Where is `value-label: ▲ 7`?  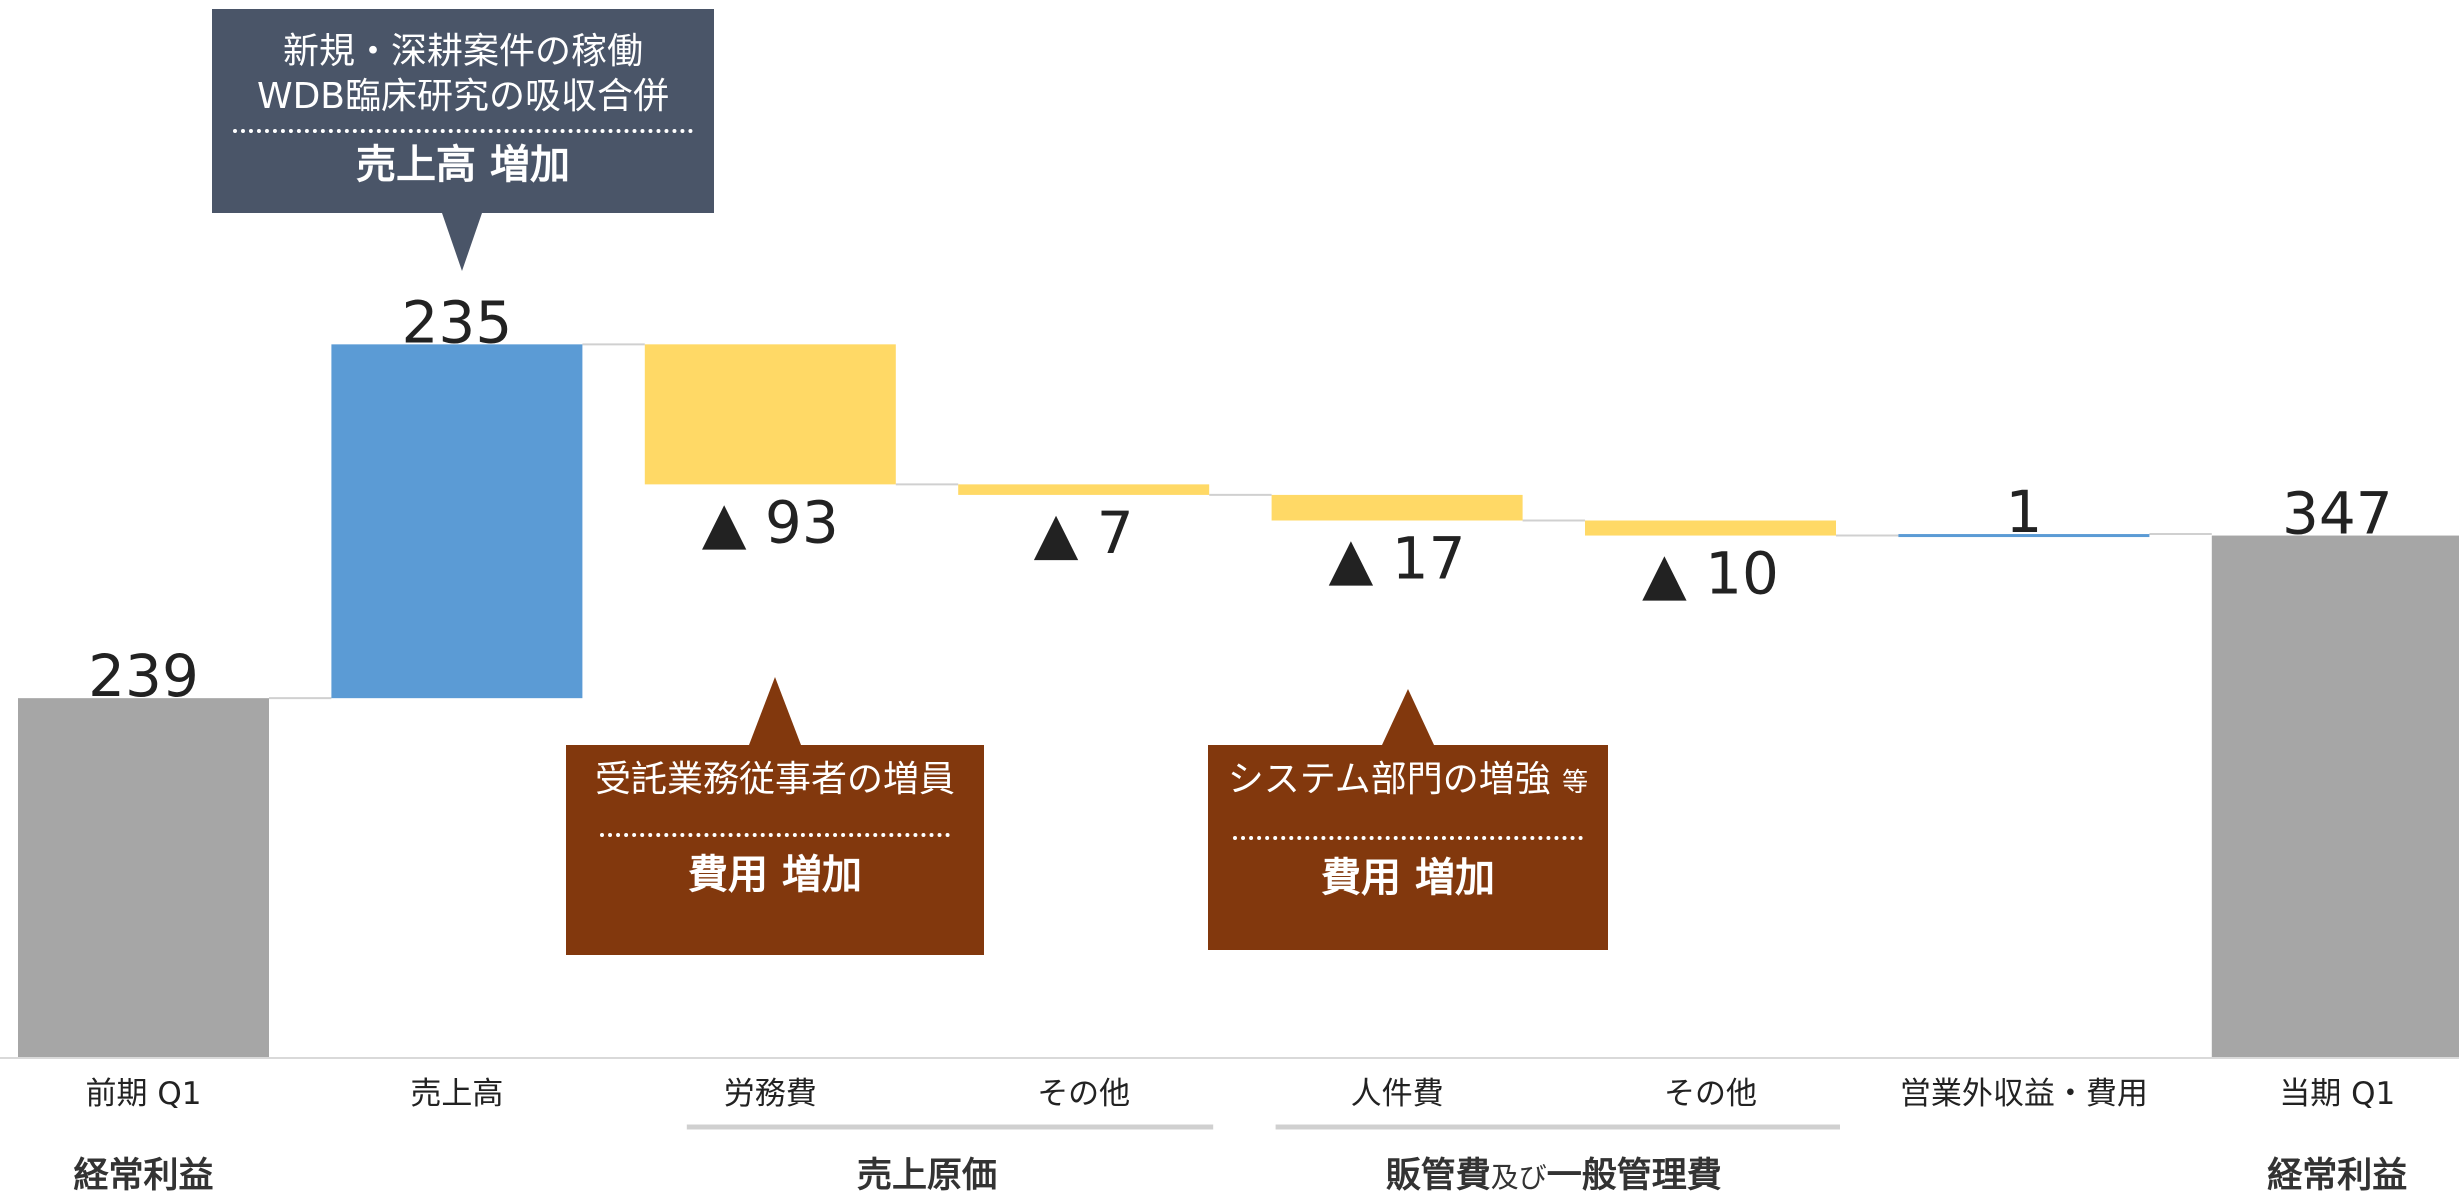 value-label: ▲ 7 is located at coordinates (1084, 533).